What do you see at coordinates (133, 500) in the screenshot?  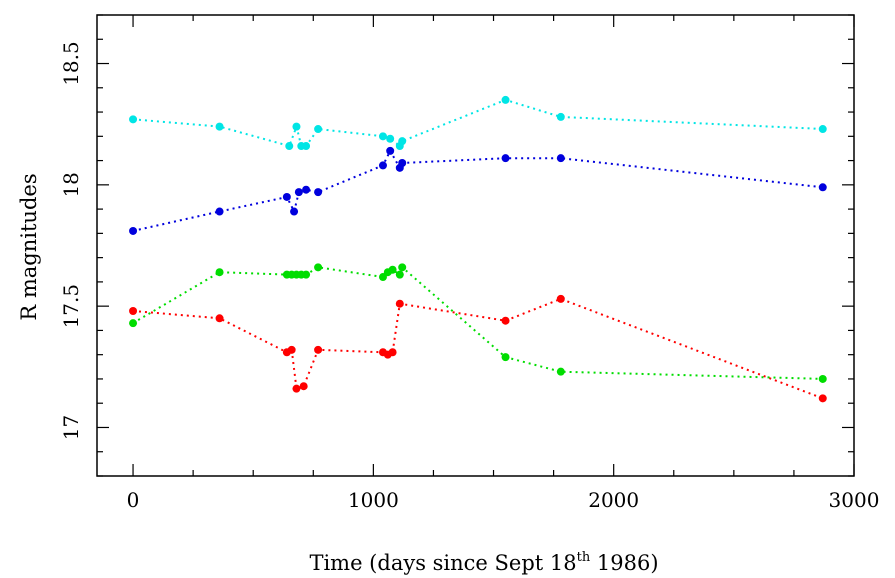 I see `x-tick-label: 0` at bounding box center [133, 500].